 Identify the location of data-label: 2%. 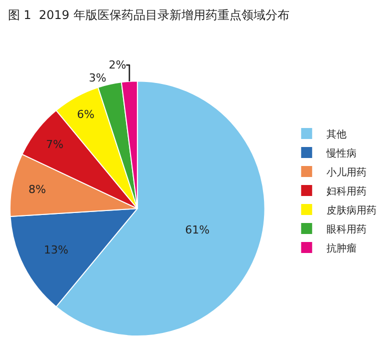
(117, 65).